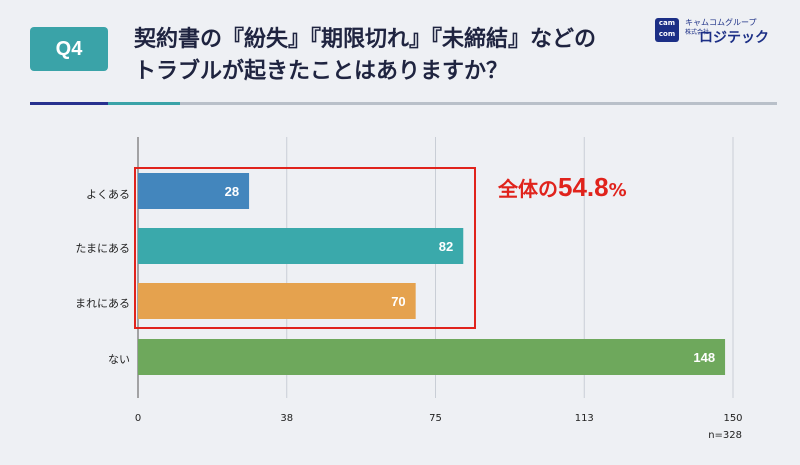 The height and width of the screenshot is (465, 800). Describe the element at coordinates (732, 418) in the screenshot. I see `x-tick-label-4: 150` at that location.